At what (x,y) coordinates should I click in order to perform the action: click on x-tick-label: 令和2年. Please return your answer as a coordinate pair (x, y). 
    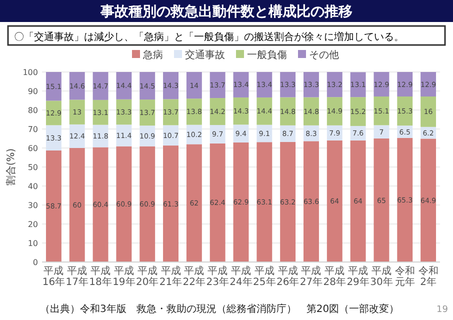
    Looking at the image, I should click on (428, 276).